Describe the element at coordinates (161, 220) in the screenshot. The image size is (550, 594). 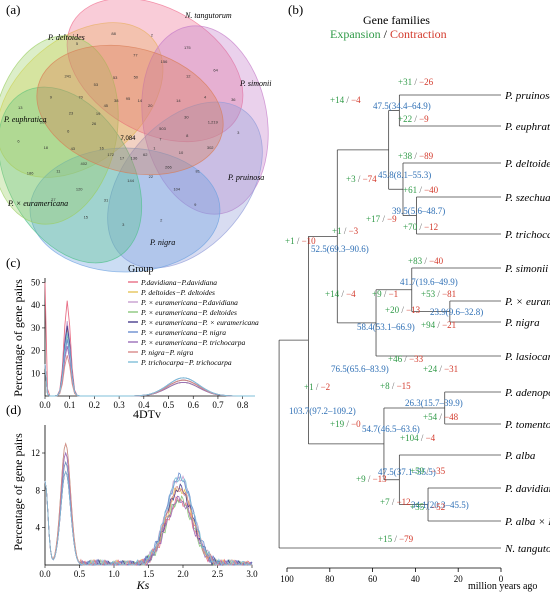
I see `venn-number: 2` at that location.